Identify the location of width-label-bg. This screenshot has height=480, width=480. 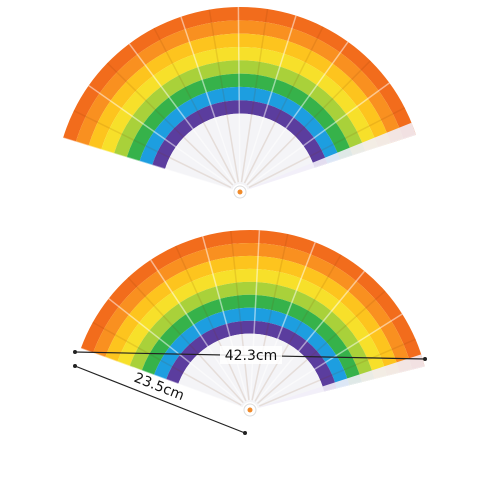
(251, 355).